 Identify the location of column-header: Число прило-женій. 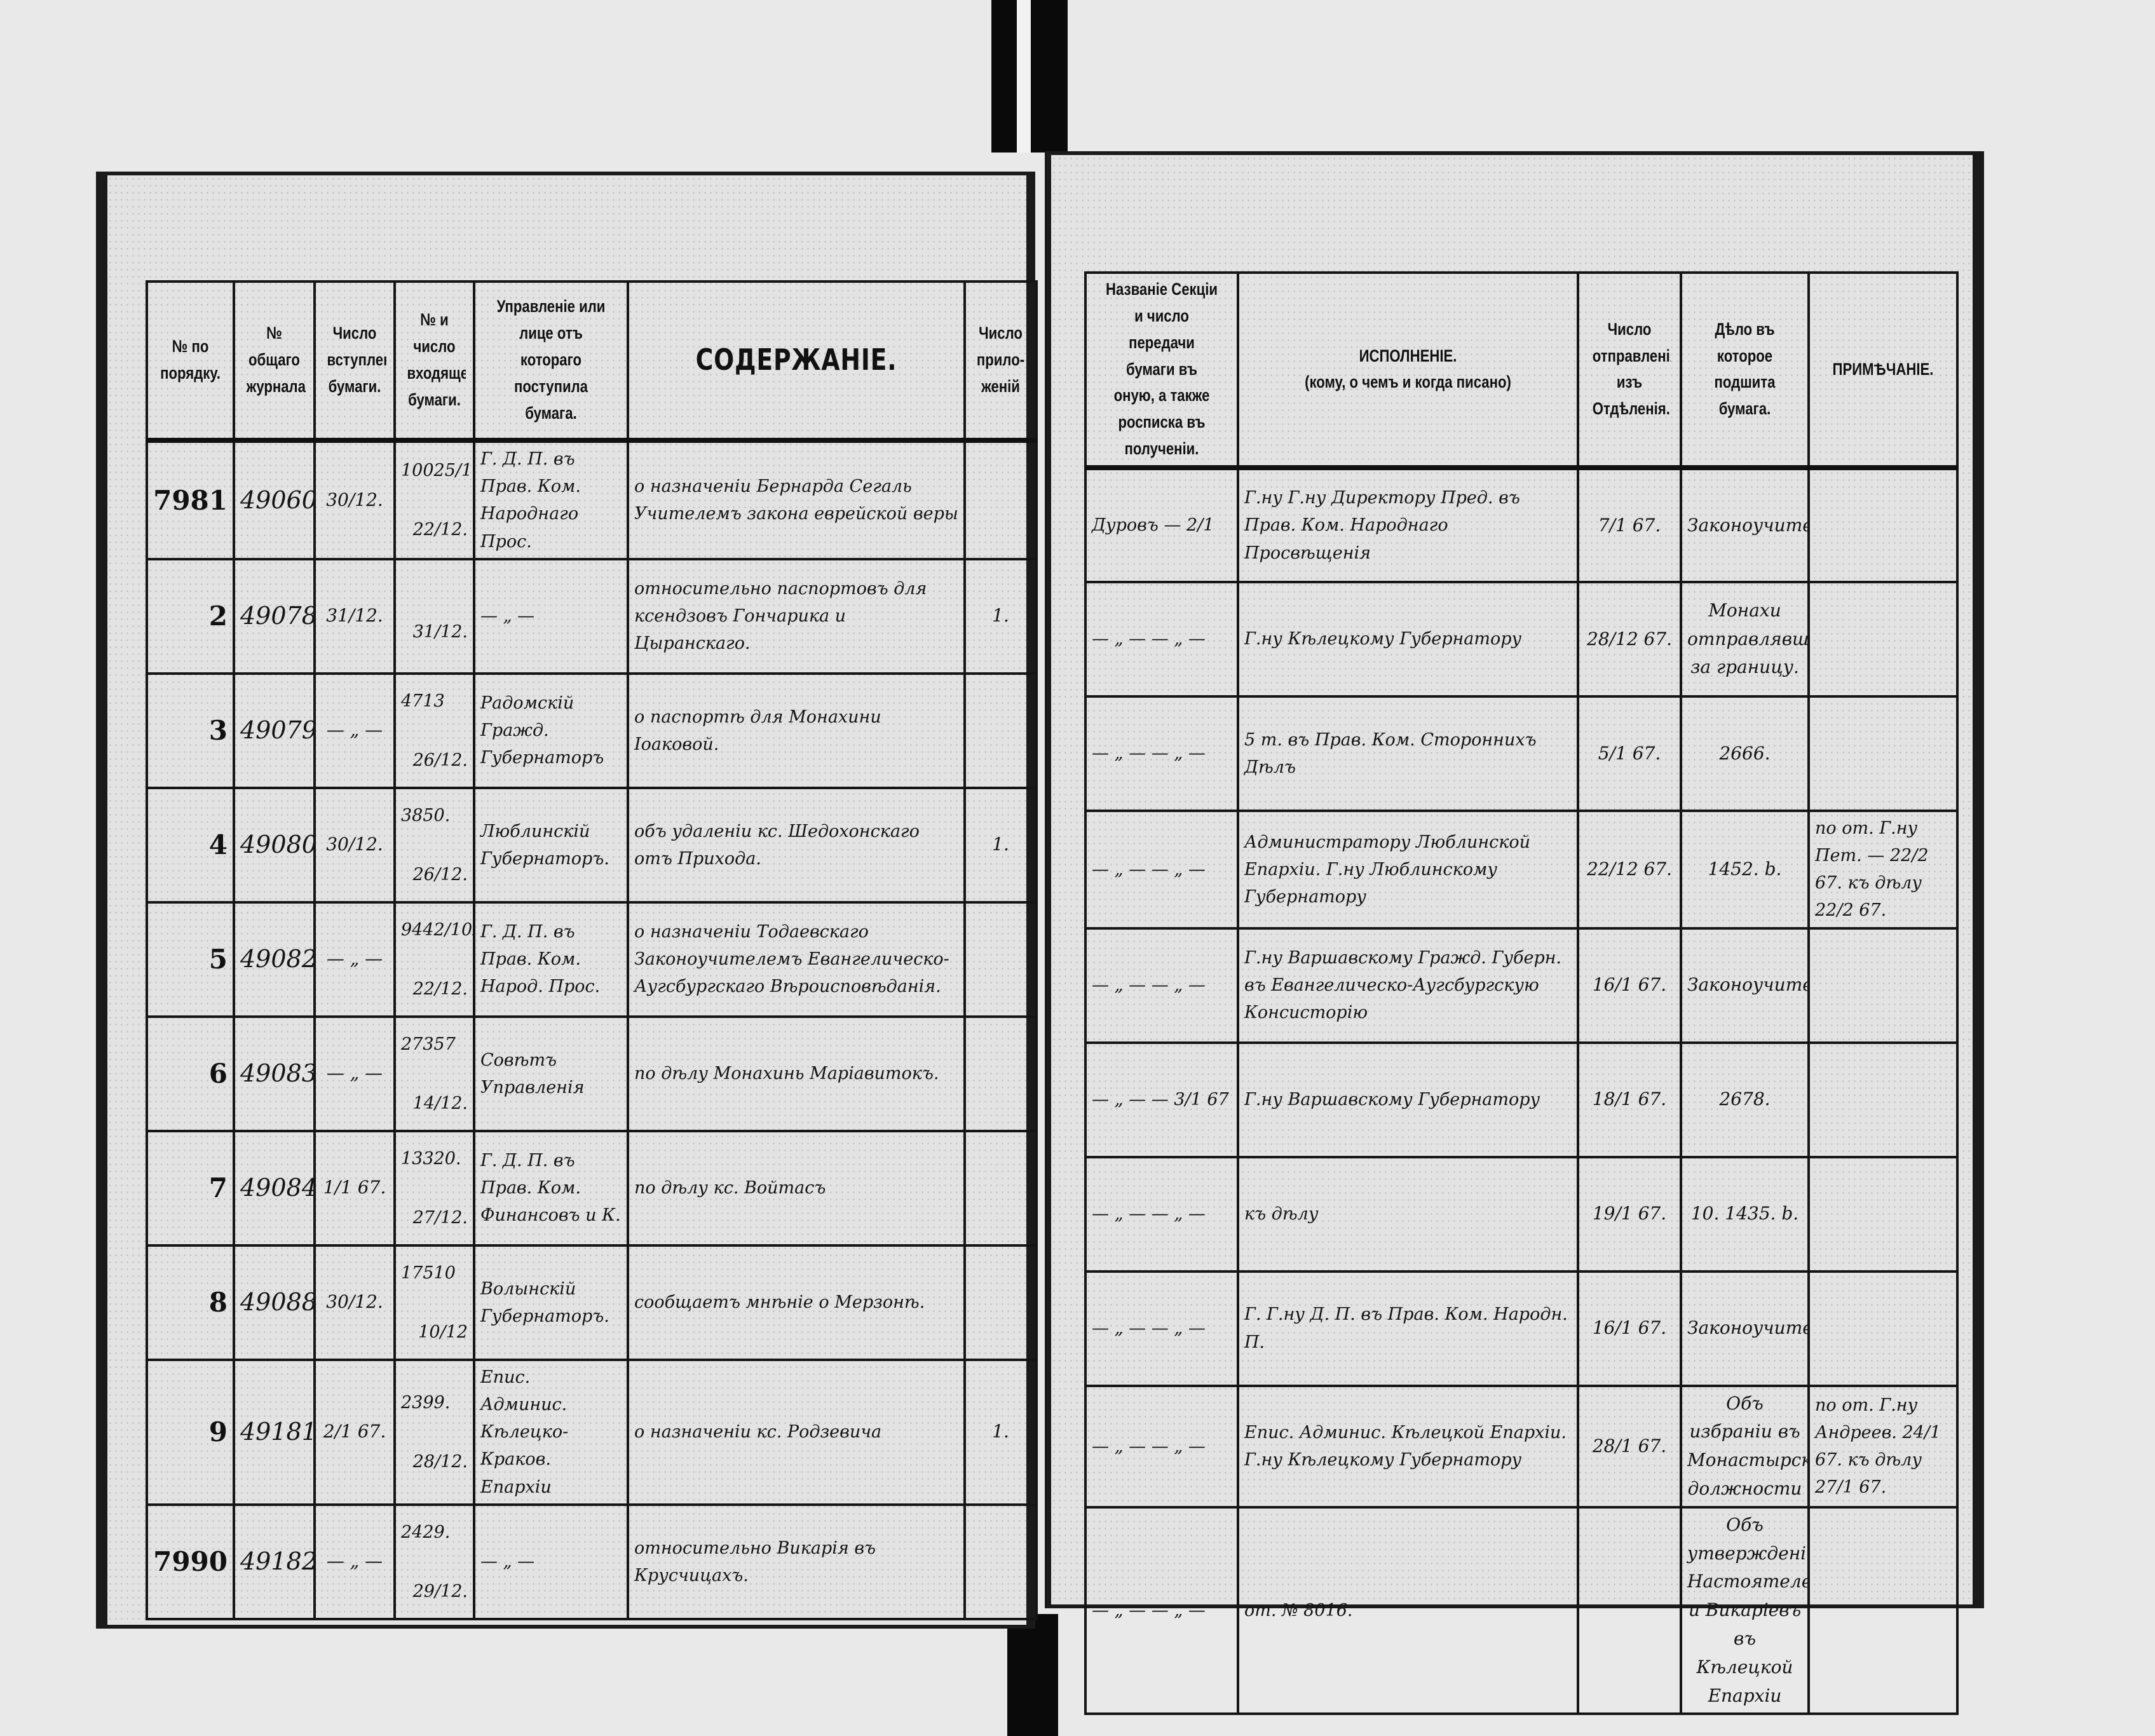
(1000, 361).